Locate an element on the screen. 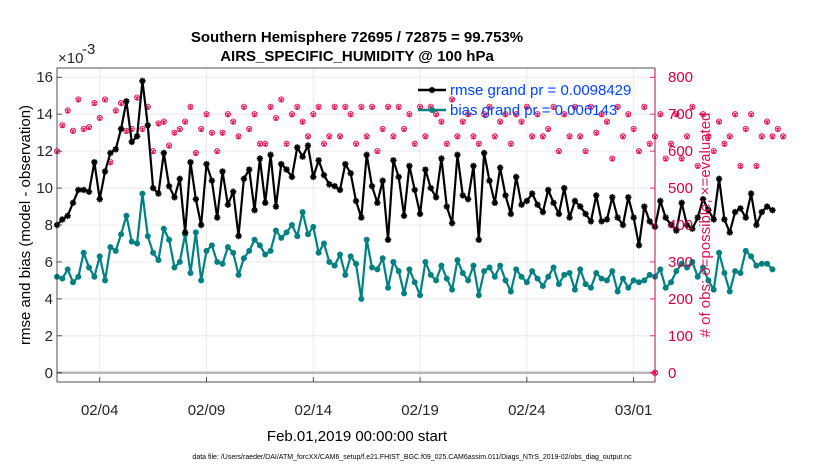 Image resolution: width=830 pixels, height=470 pixels. y-tick-label: 10 is located at coordinates (44, 188).